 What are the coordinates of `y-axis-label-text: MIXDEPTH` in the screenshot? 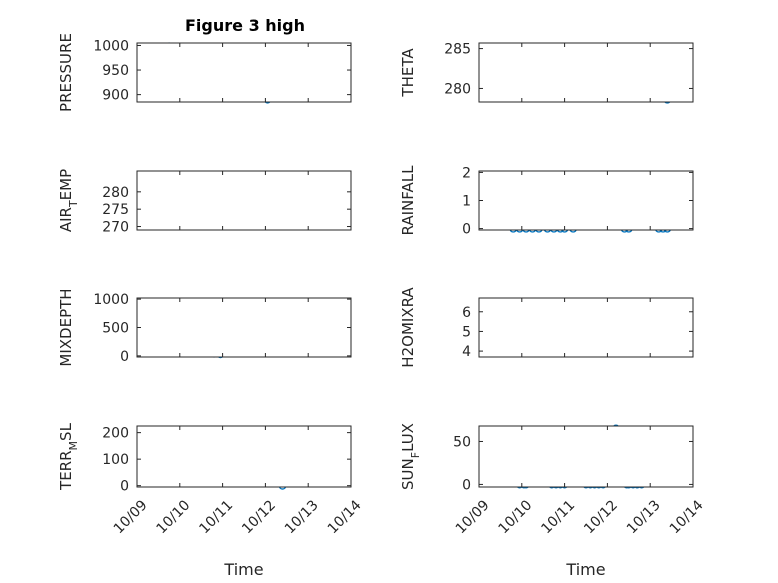 It's located at (66, 327).